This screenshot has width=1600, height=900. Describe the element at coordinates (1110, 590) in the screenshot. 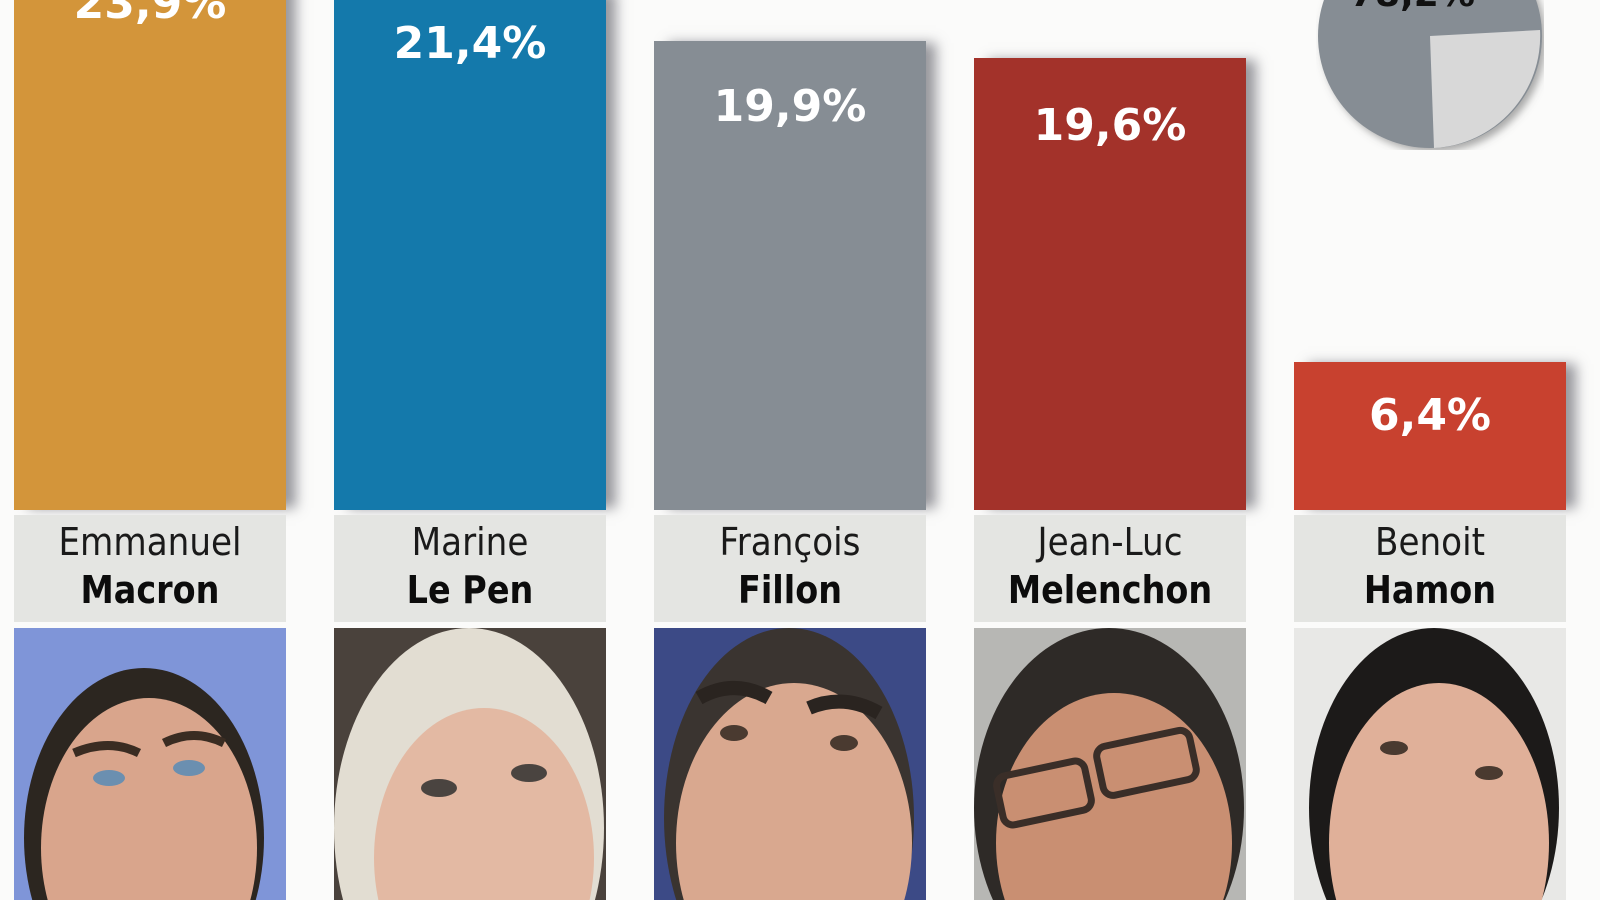

I see `last-name: Melenchon` at that location.